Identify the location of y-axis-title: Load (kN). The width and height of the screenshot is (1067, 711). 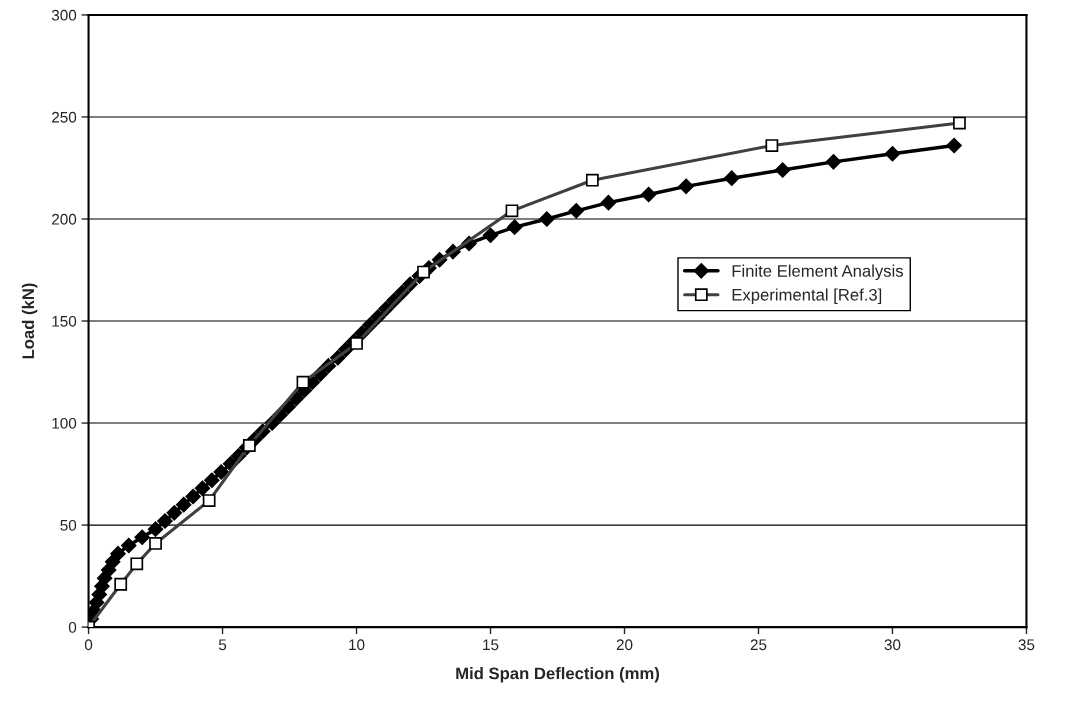
(29, 321).